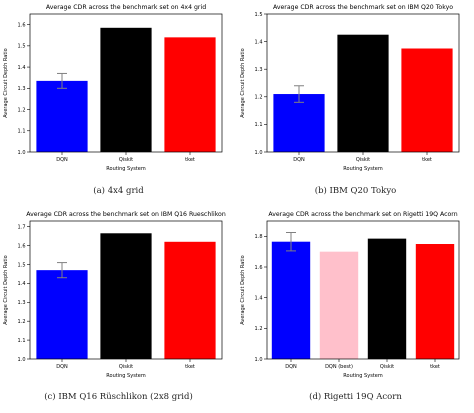 The image size is (474, 413). I want to click on bar-dqn-best, so click(339, 305).